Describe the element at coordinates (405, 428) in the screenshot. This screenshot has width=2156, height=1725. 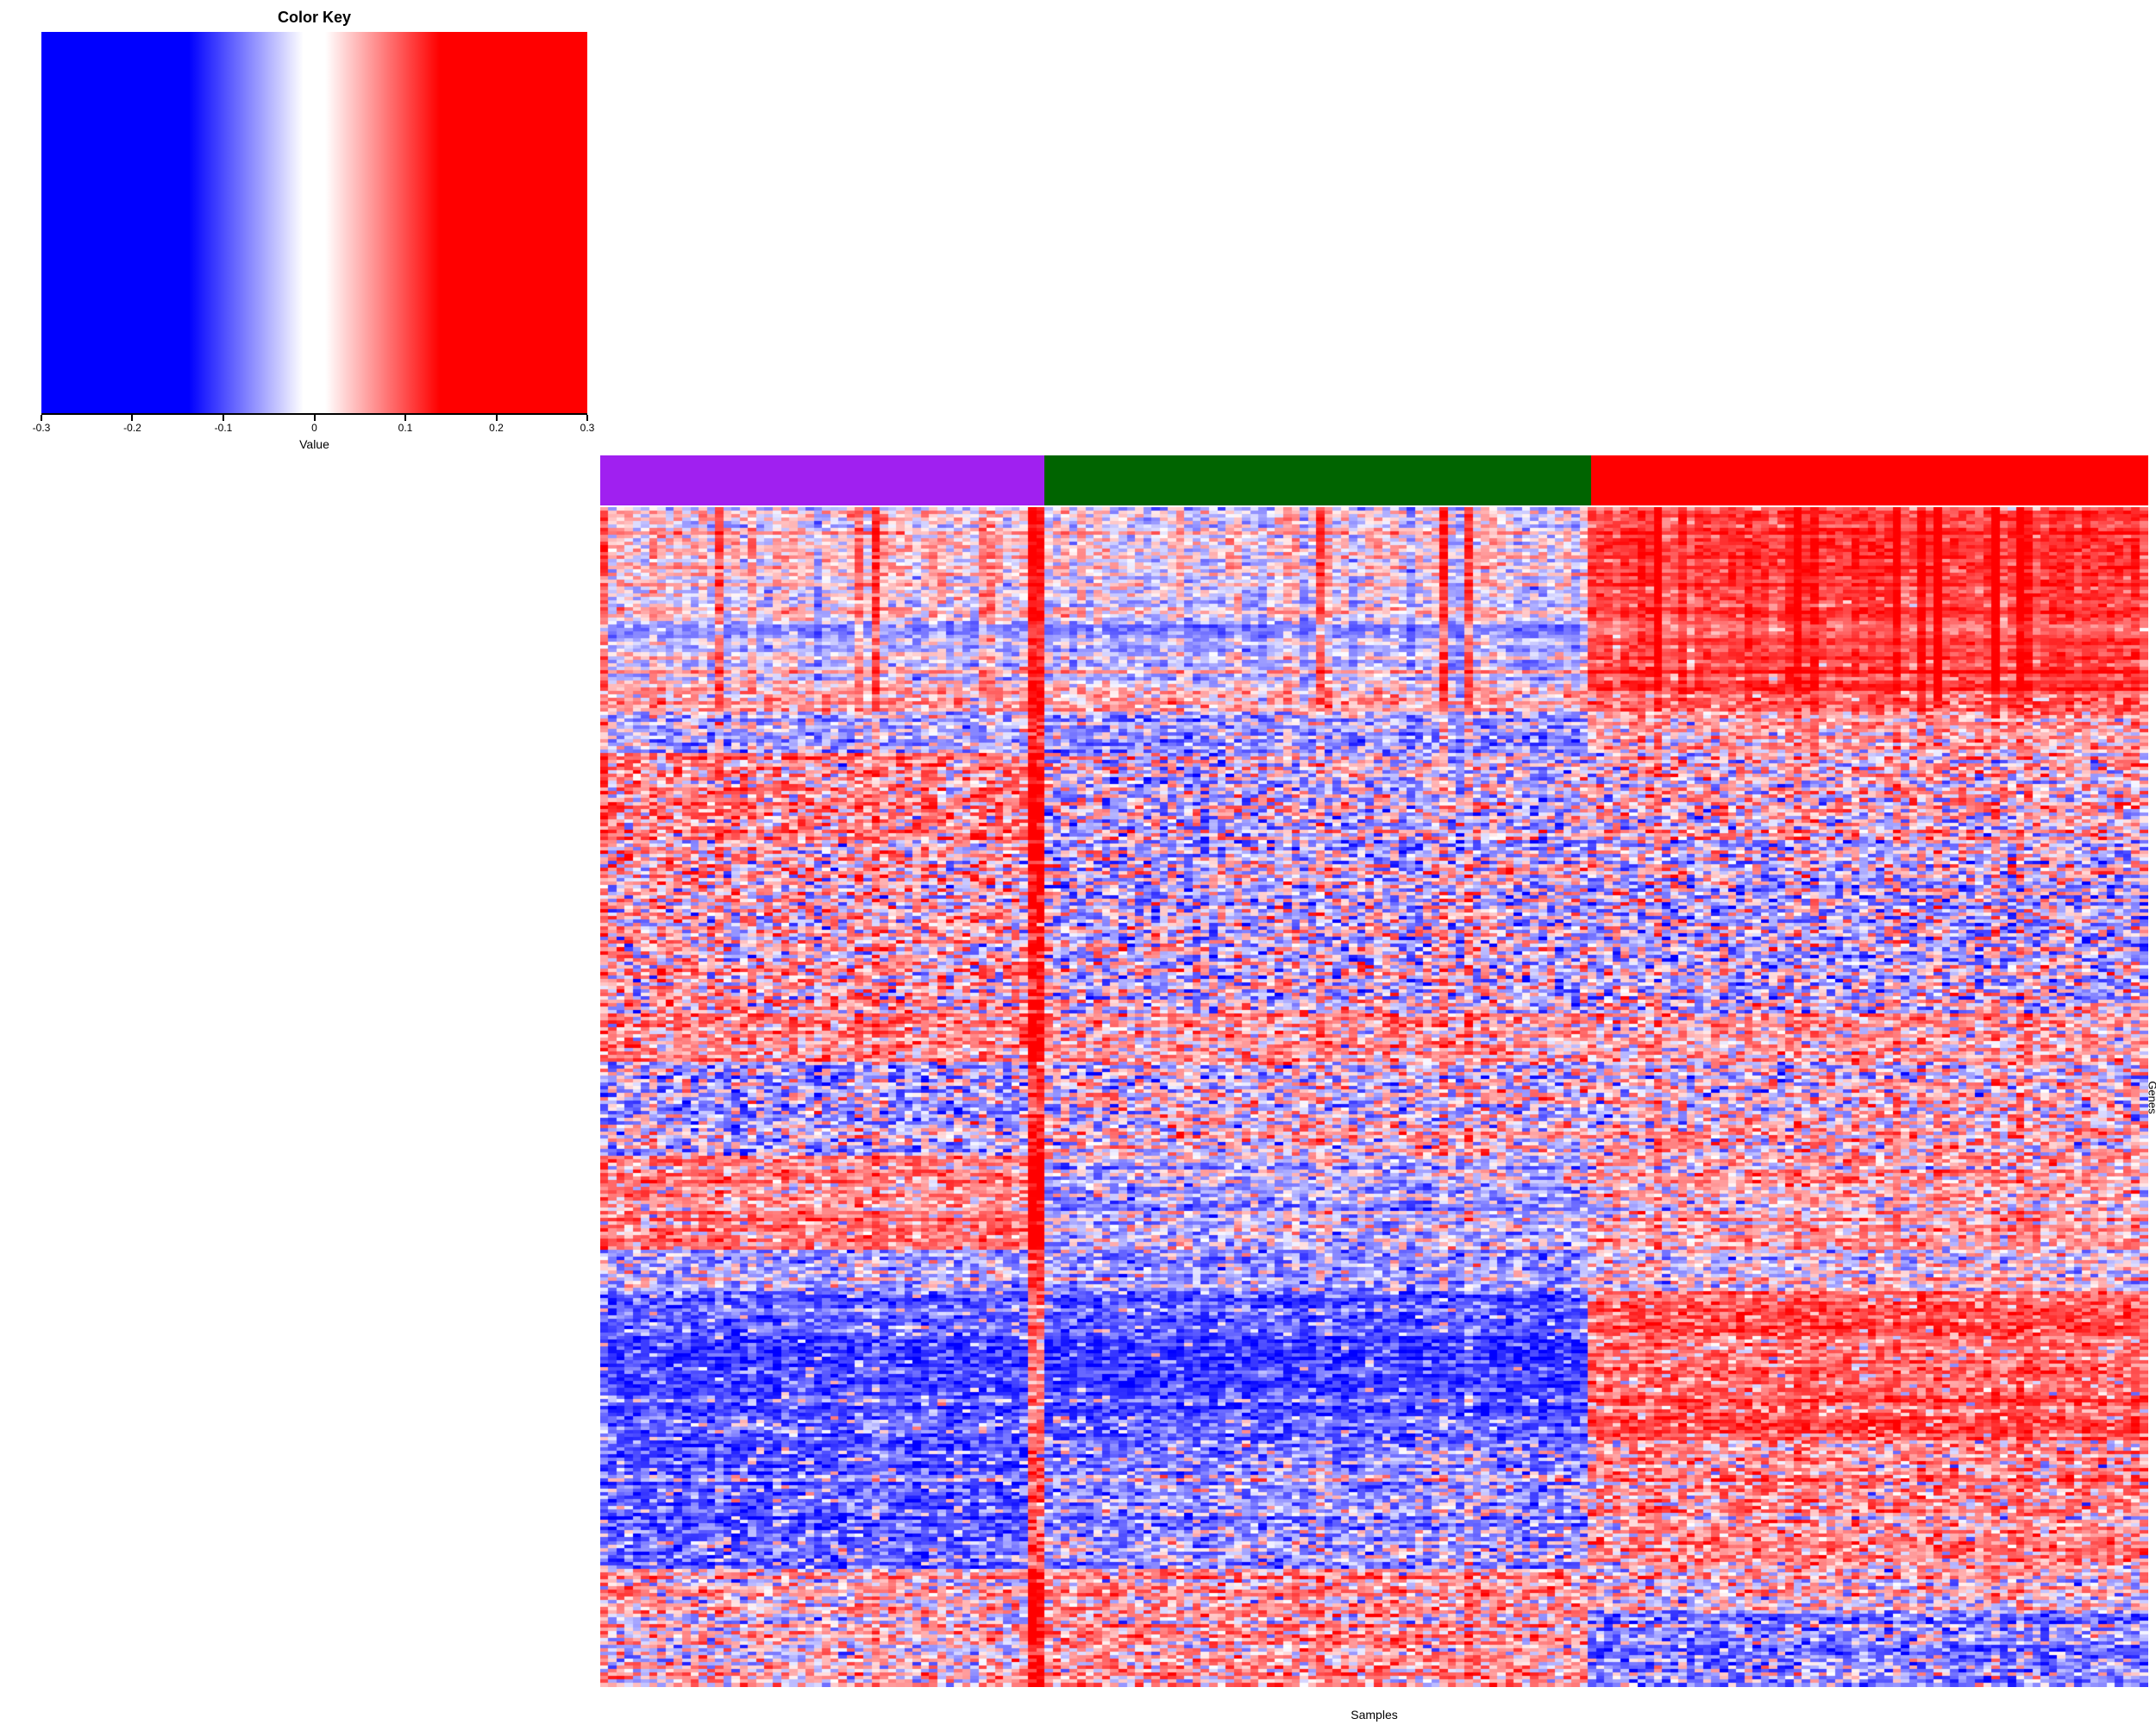
I see `color-key-tick-label: 0.1` at that location.